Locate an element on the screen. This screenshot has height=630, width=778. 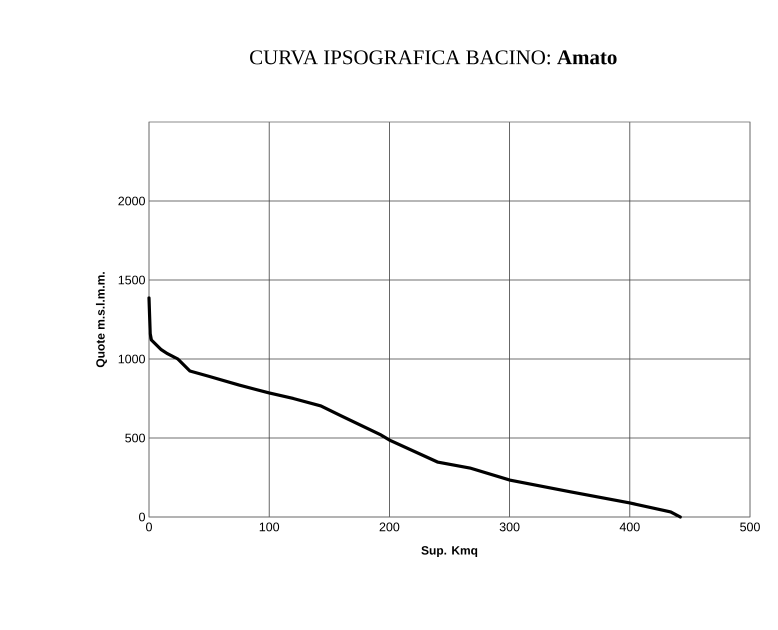
y-tick-label: 2000 is located at coordinates (131, 201).